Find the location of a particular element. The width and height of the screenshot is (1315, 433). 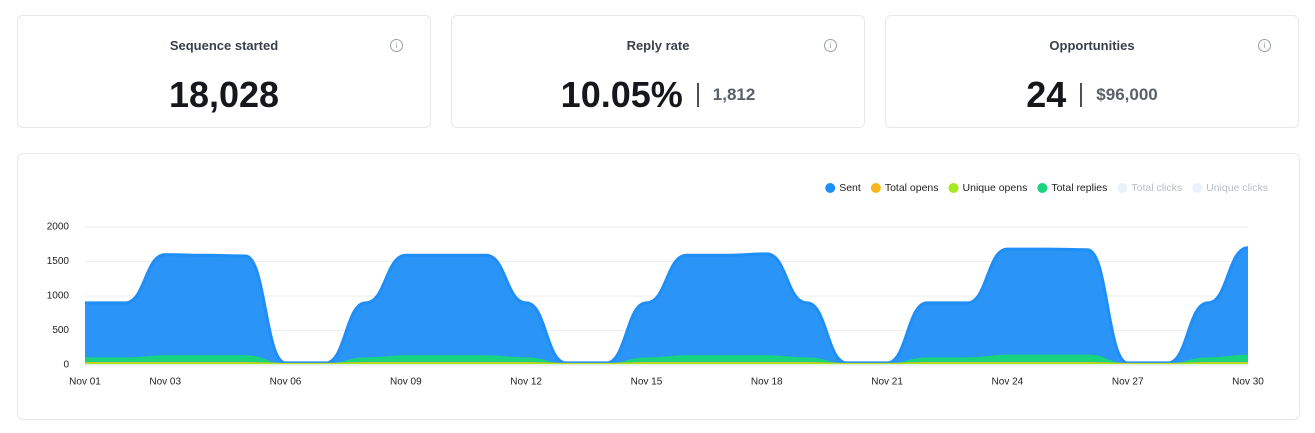

legend-label: Unique opens is located at coordinates (995, 188).